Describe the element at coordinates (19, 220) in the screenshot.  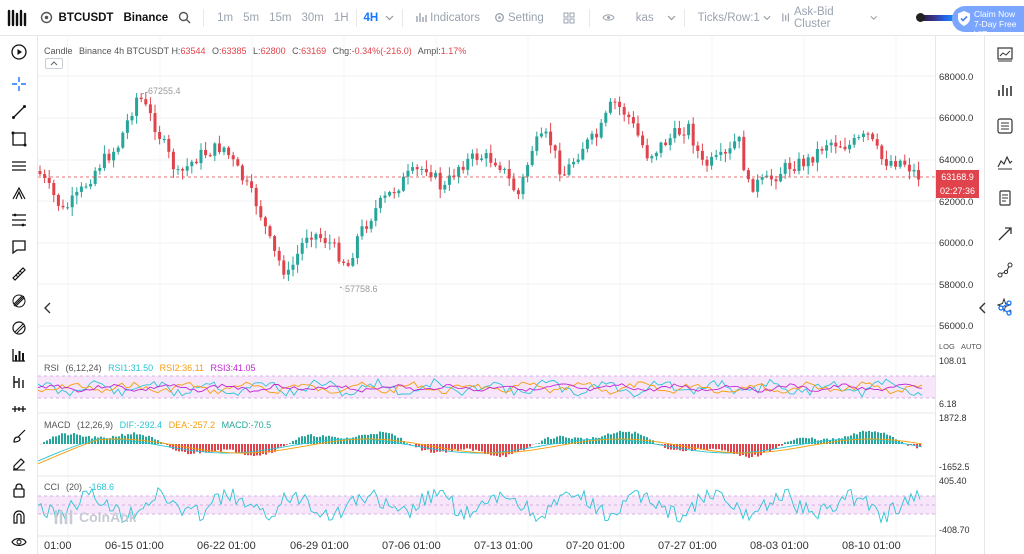
I see `fib-retracement-icon` at that location.